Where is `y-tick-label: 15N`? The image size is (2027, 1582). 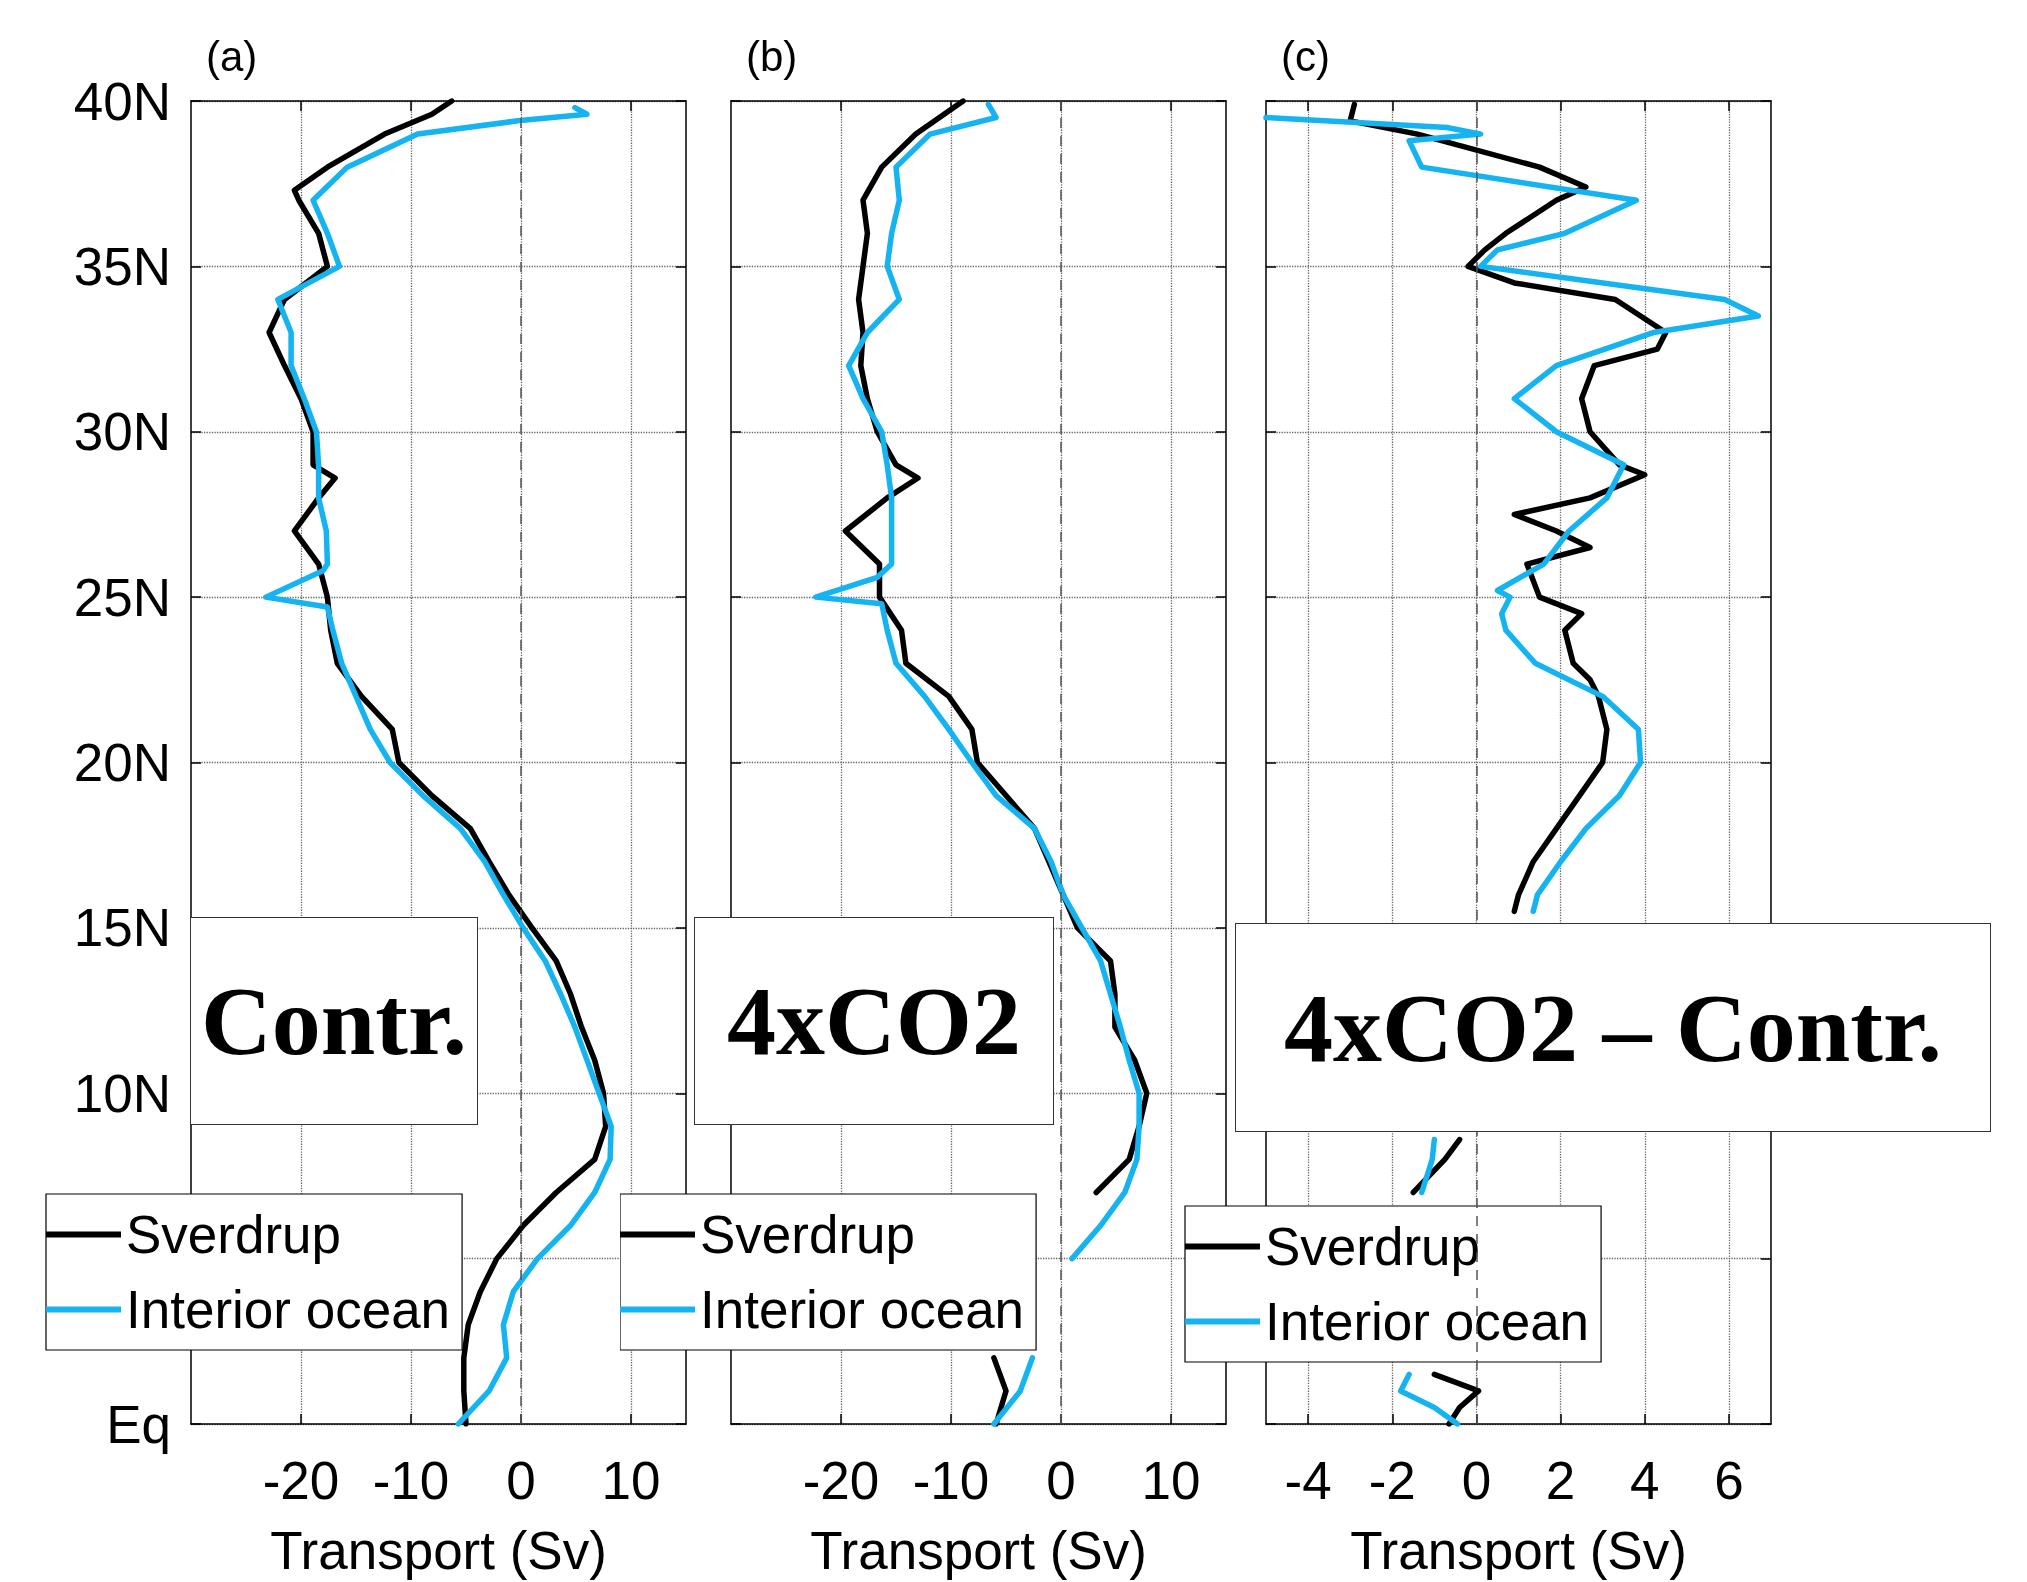 y-tick-label: 15N is located at coordinates (122, 928).